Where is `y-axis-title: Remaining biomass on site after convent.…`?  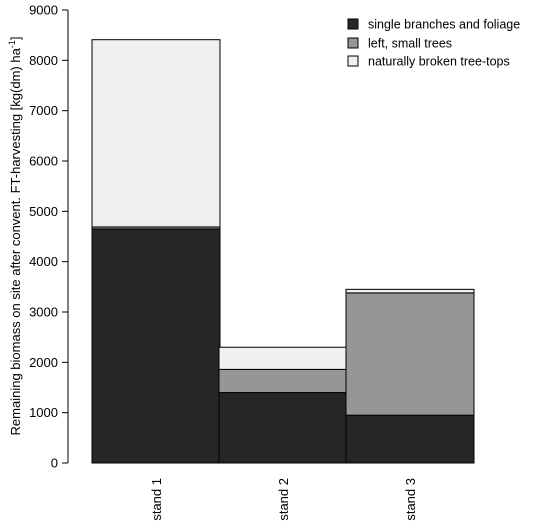
y-axis-title: Remaining biomass on site after convent.… is located at coordinates (15, 236).